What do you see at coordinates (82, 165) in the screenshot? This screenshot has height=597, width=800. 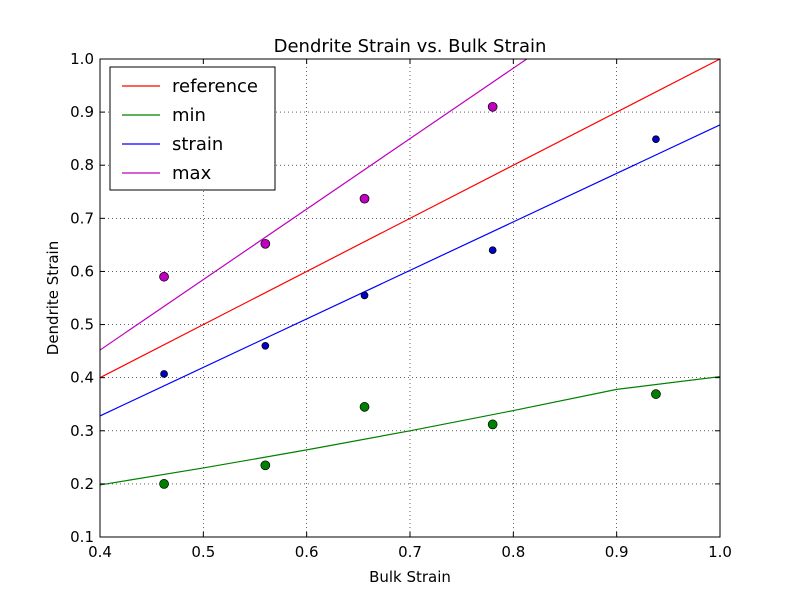 I see `y-tick-label: 0.8` at bounding box center [82, 165].